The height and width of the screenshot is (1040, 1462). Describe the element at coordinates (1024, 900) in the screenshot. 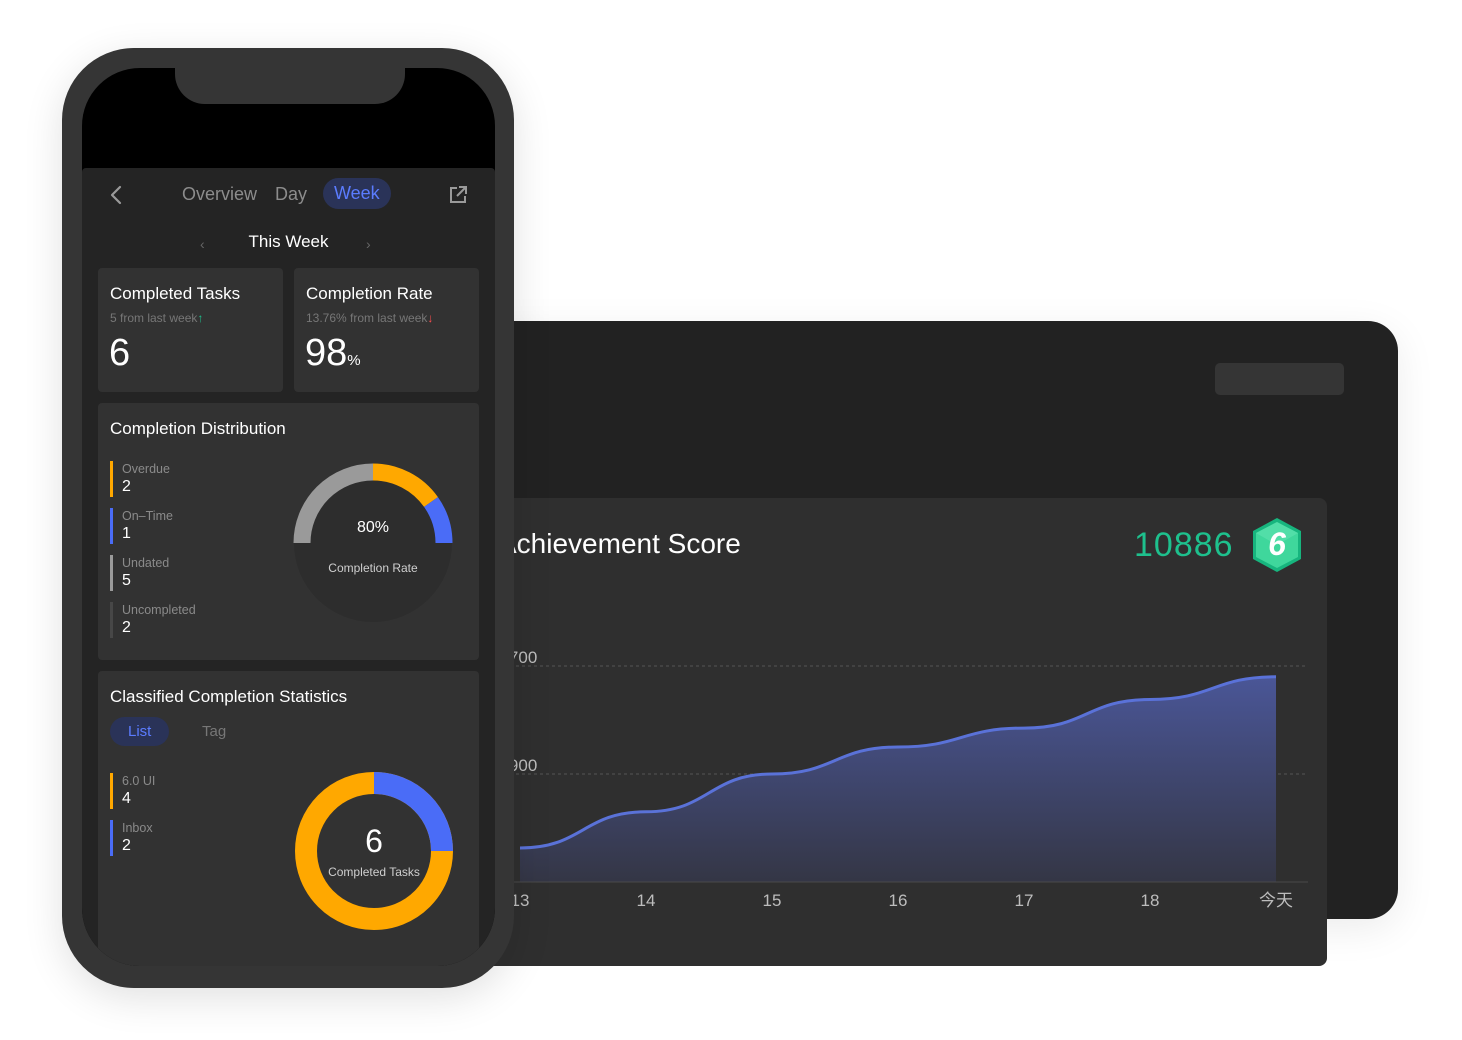

I see `x-tick-label: 17` at that location.